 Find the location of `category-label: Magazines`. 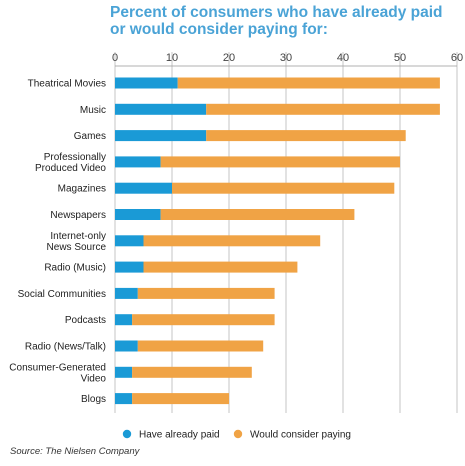

category-label: Magazines is located at coordinates (82, 189).